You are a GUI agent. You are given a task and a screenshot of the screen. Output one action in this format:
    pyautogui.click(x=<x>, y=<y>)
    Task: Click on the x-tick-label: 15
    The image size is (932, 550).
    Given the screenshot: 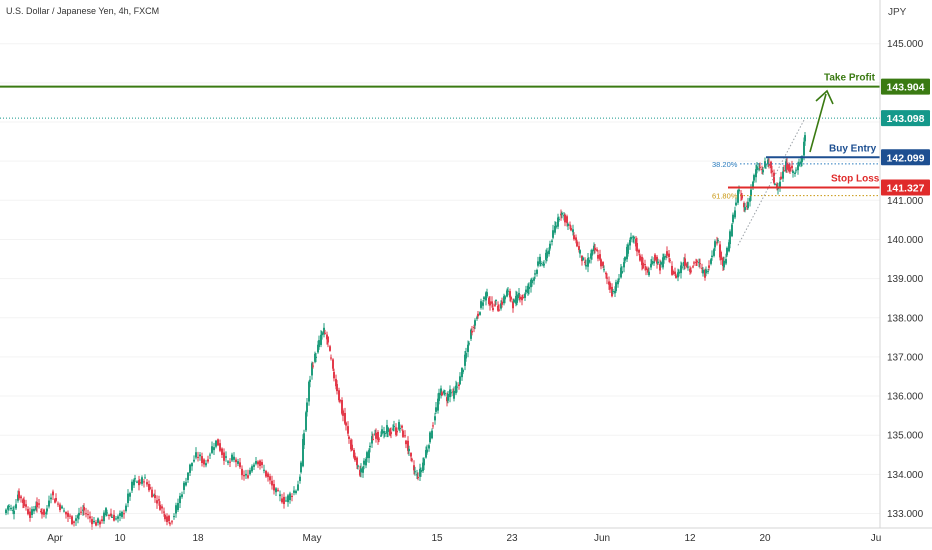 What is the action you would take?
    pyautogui.click(x=437, y=538)
    